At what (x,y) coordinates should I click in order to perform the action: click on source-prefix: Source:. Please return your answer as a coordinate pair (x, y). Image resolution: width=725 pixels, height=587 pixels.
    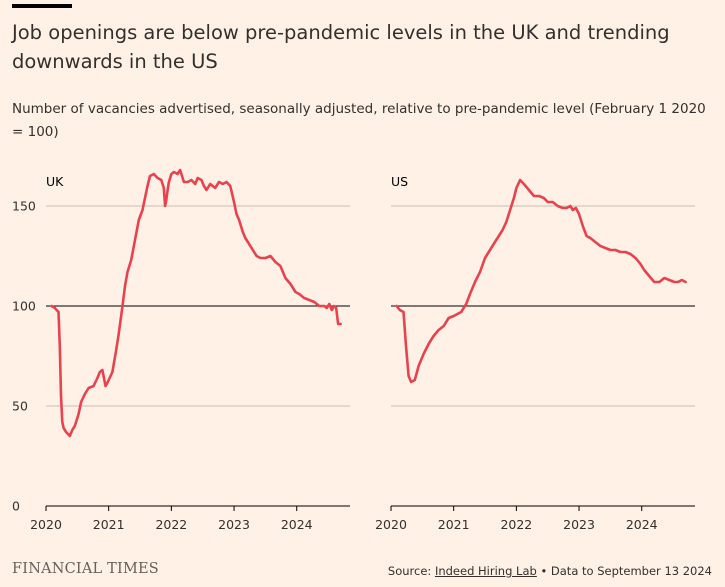
    Looking at the image, I should click on (411, 571).